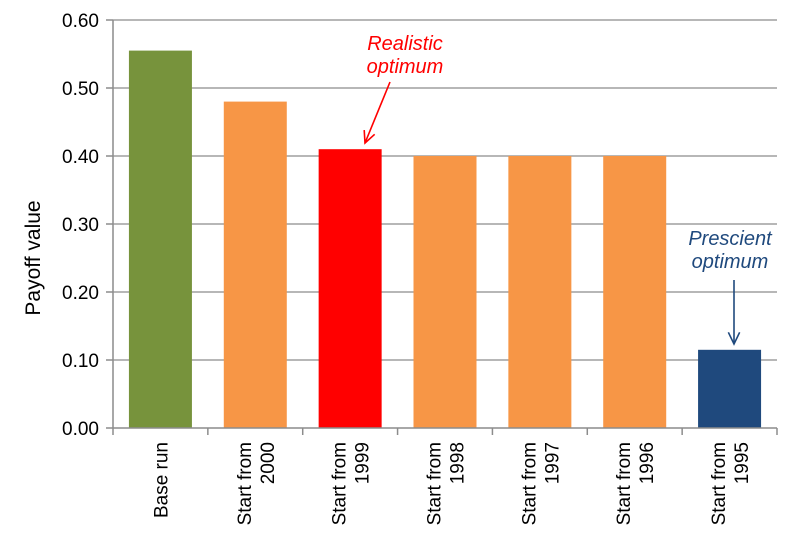 The height and width of the screenshot is (552, 787). What do you see at coordinates (552, 463) in the screenshot?
I see `x-tick-label-line: 1997` at bounding box center [552, 463].